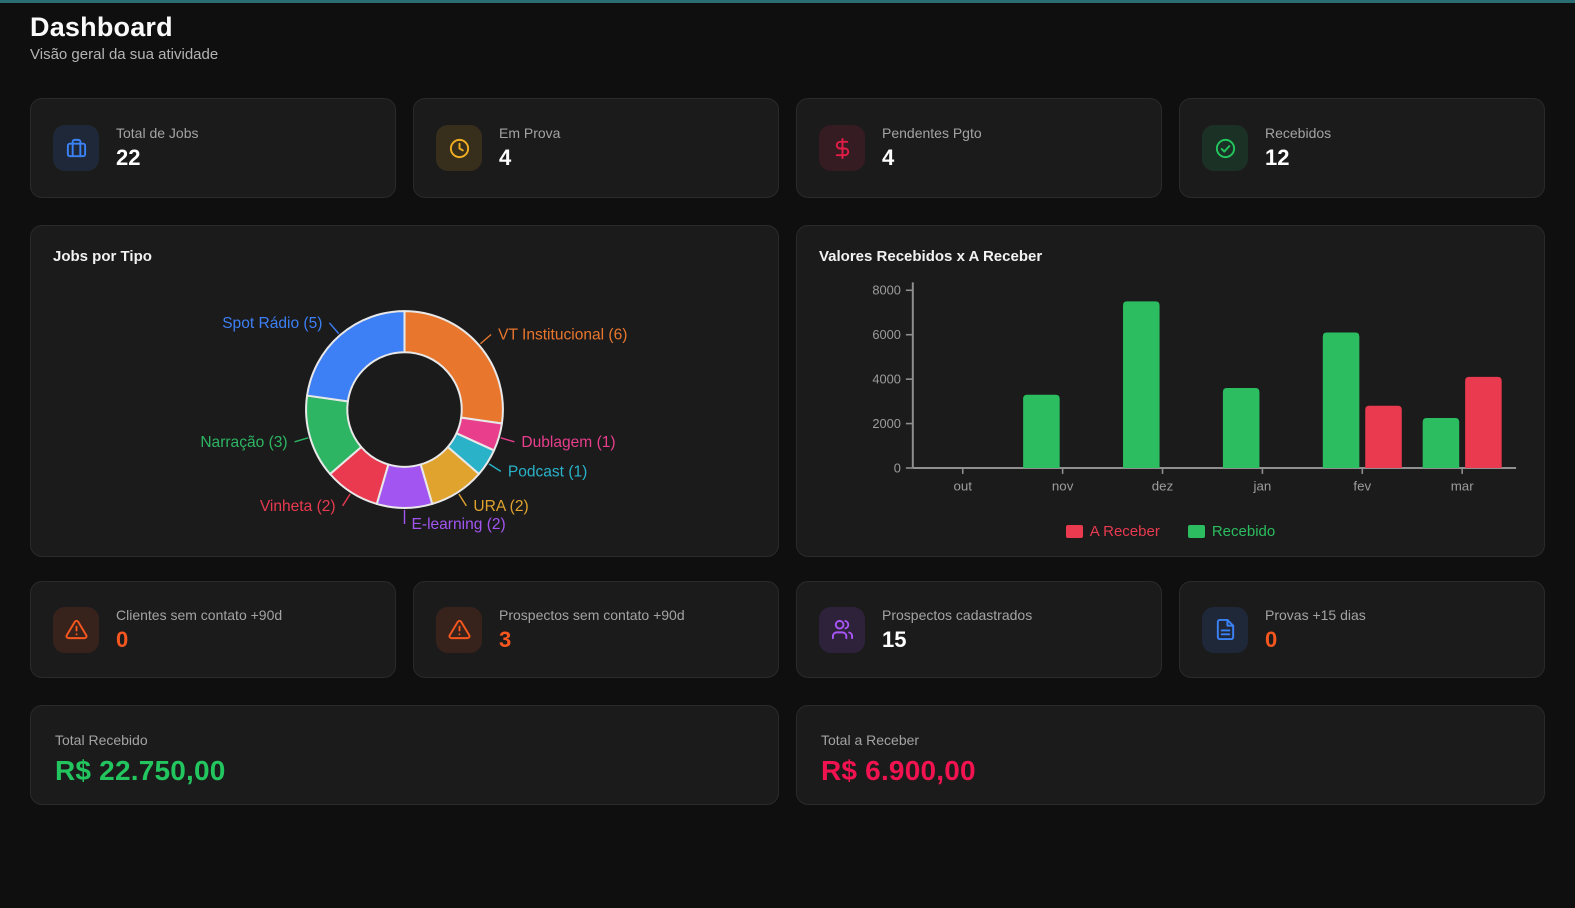 This screenshot has height=908, width=1575. I want to click on legend-label: Recebido, so click(1243, 531).